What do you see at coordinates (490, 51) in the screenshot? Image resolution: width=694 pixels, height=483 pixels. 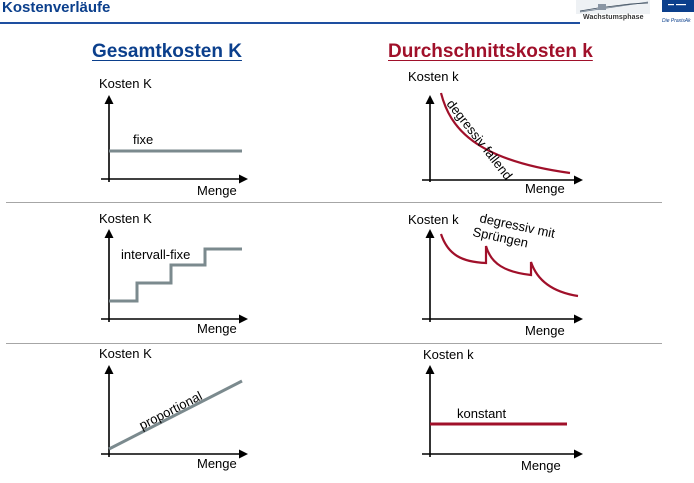 I see `heading-average-costs: Durchschnittskosten k` at bounding box center [490, 51].